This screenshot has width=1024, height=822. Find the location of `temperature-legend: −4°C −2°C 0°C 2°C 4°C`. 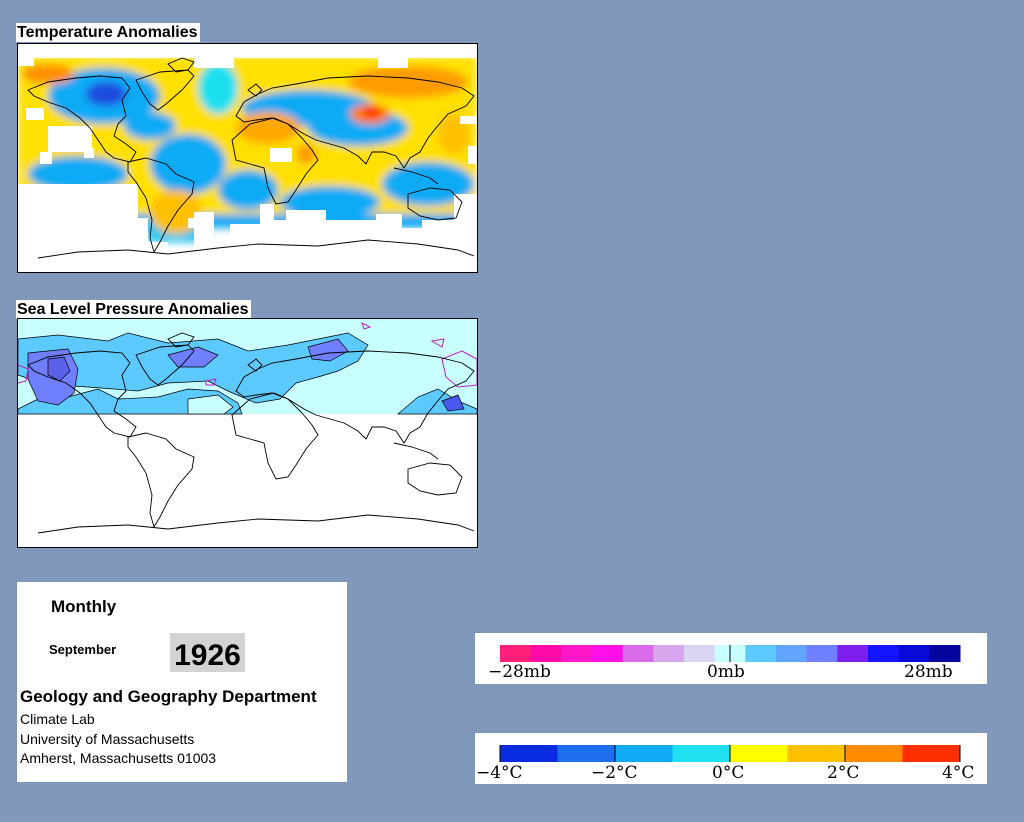

temperature-legend: −4°C −2°C 0°C 2°C 4°C is located at coordinates (731, 758).